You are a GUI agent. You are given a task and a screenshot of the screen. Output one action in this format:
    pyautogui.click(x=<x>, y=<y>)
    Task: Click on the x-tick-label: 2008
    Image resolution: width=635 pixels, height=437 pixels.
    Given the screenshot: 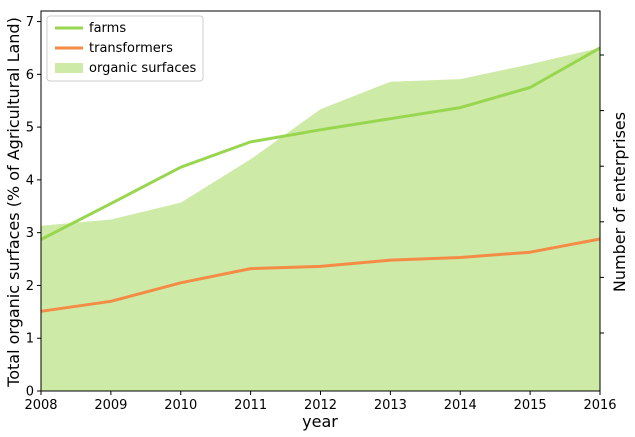 What is the action you would take?
    pyautogui.click(x=40, y=405)
    